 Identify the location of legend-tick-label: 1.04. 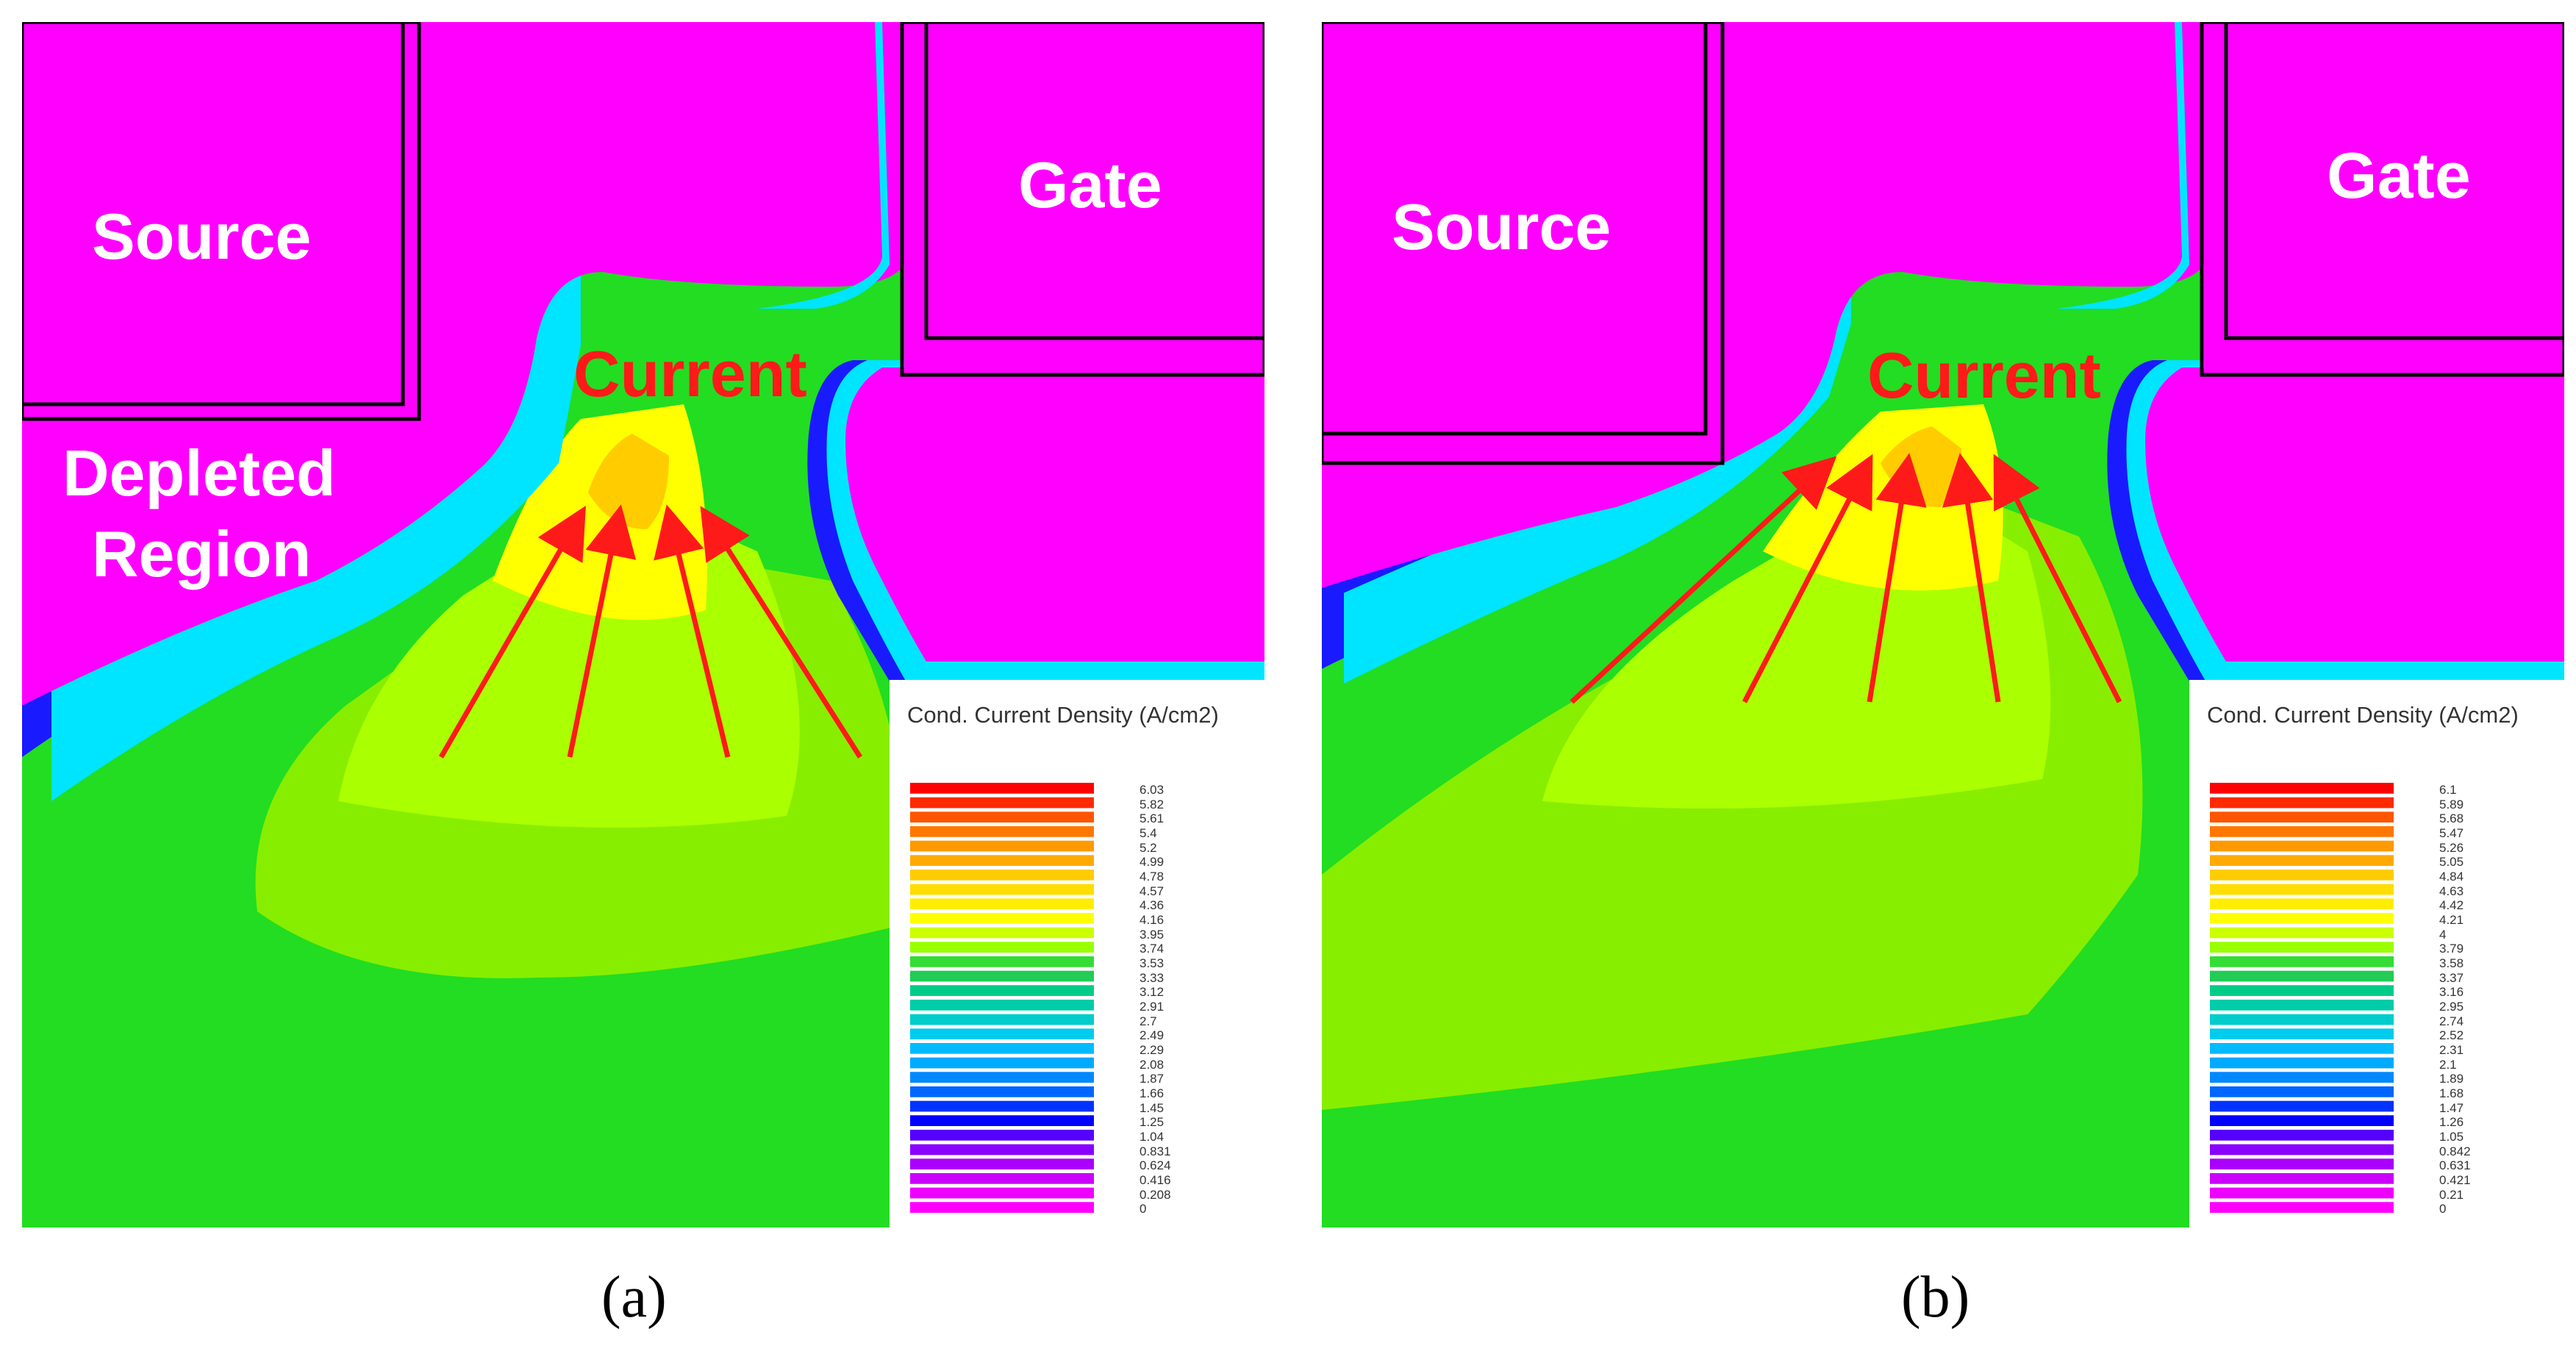
(1151, 1137).